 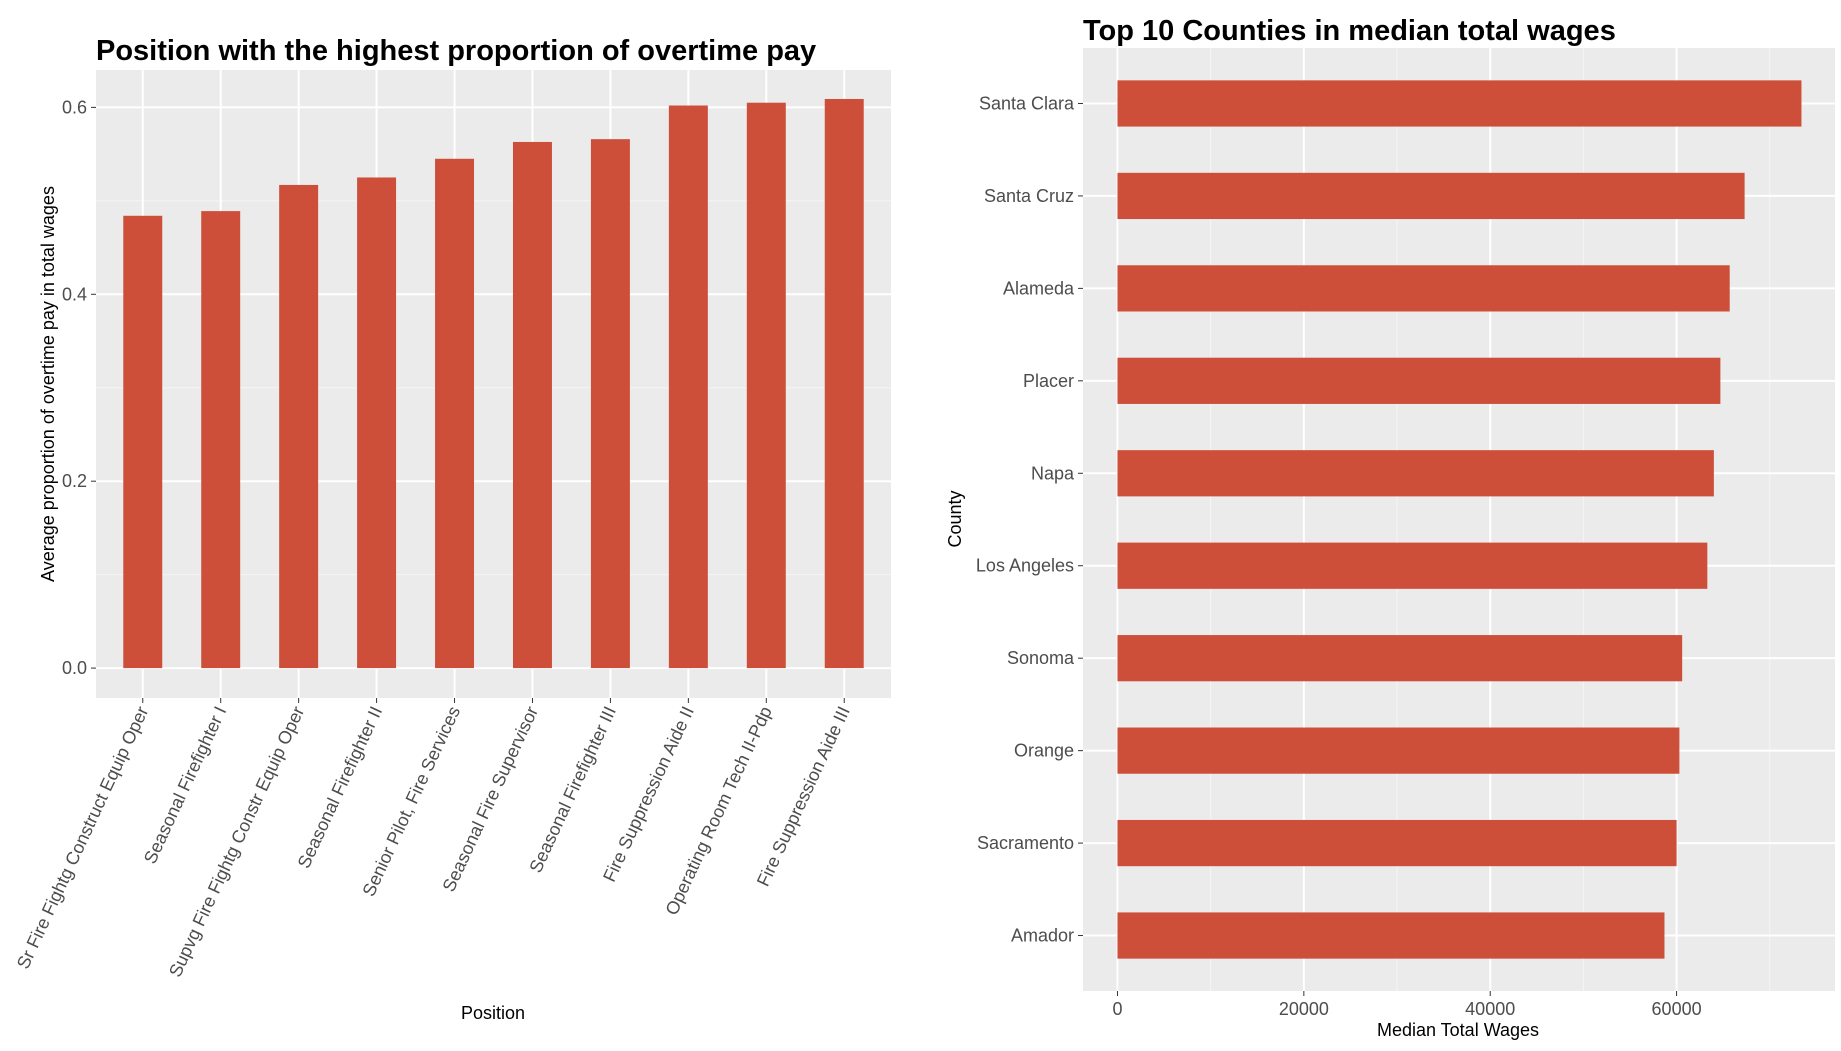 I want to click on left-y-tick-label: 0.4, so click(x=74, y=294).